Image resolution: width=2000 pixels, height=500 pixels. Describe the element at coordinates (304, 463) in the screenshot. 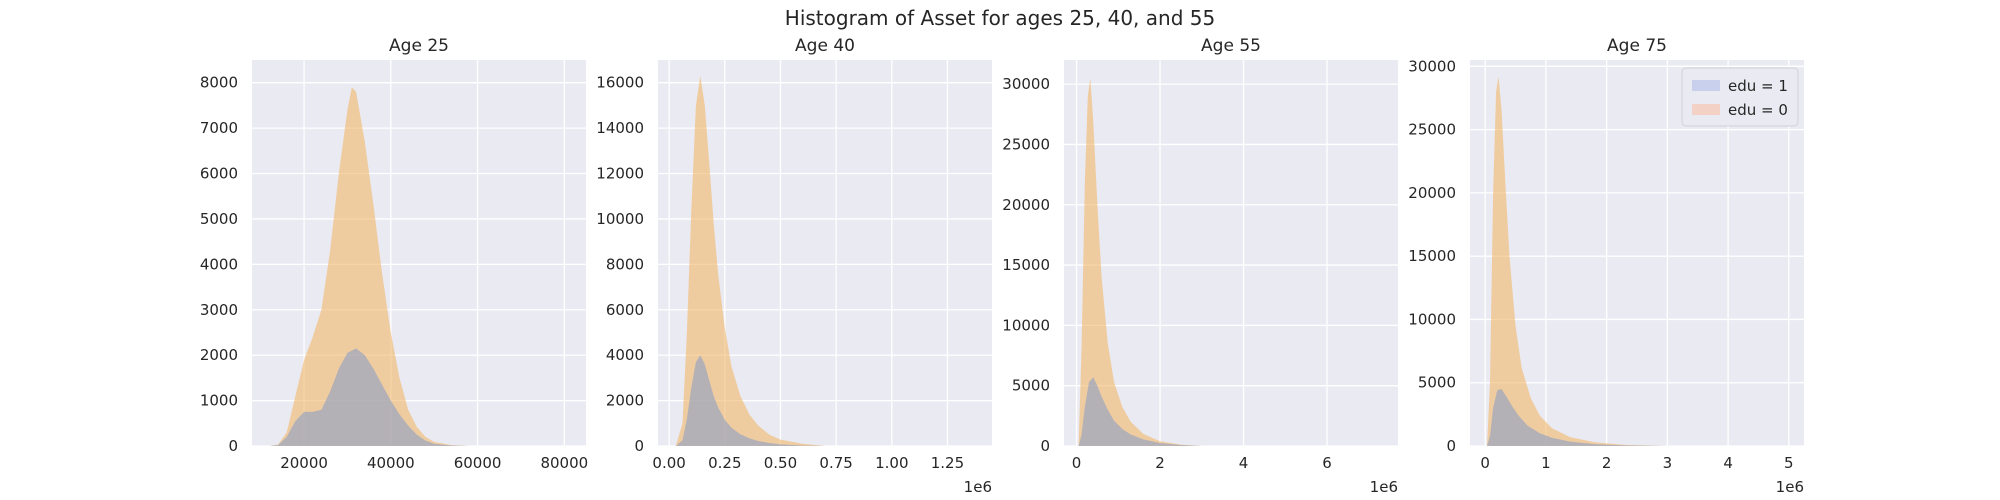

I see `x-tick-label: 20000` at that location.